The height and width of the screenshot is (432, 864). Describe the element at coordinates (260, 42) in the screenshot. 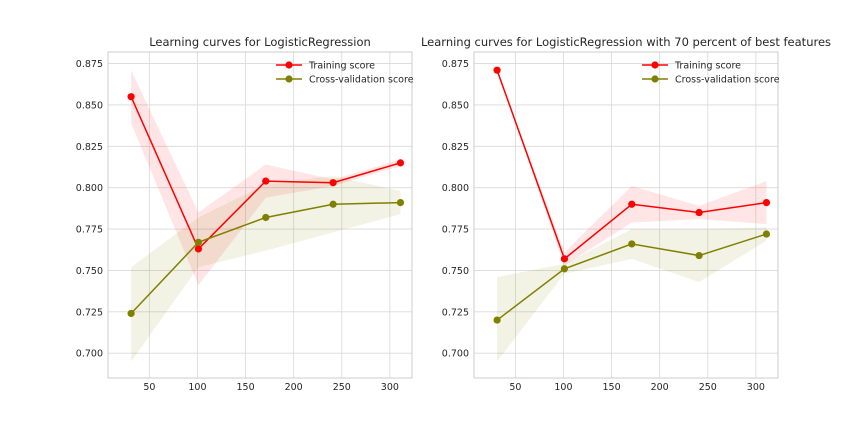

I see `chart-title: Learning curves for LogisticRegression` at that location.